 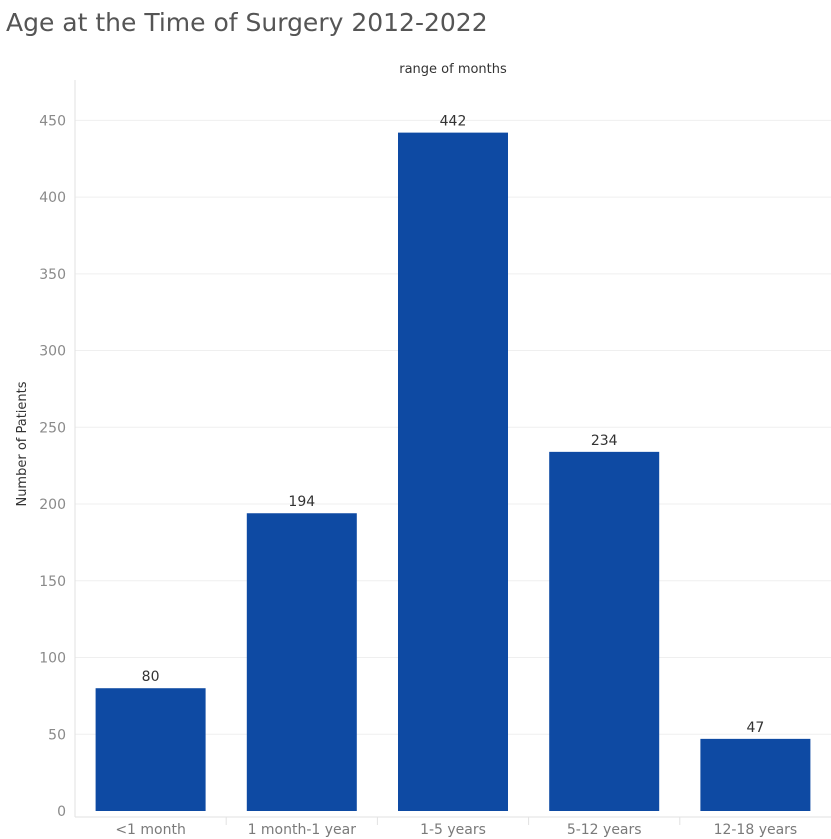 I want to click on y-tick-label: 450, so click(x=52, y=121).